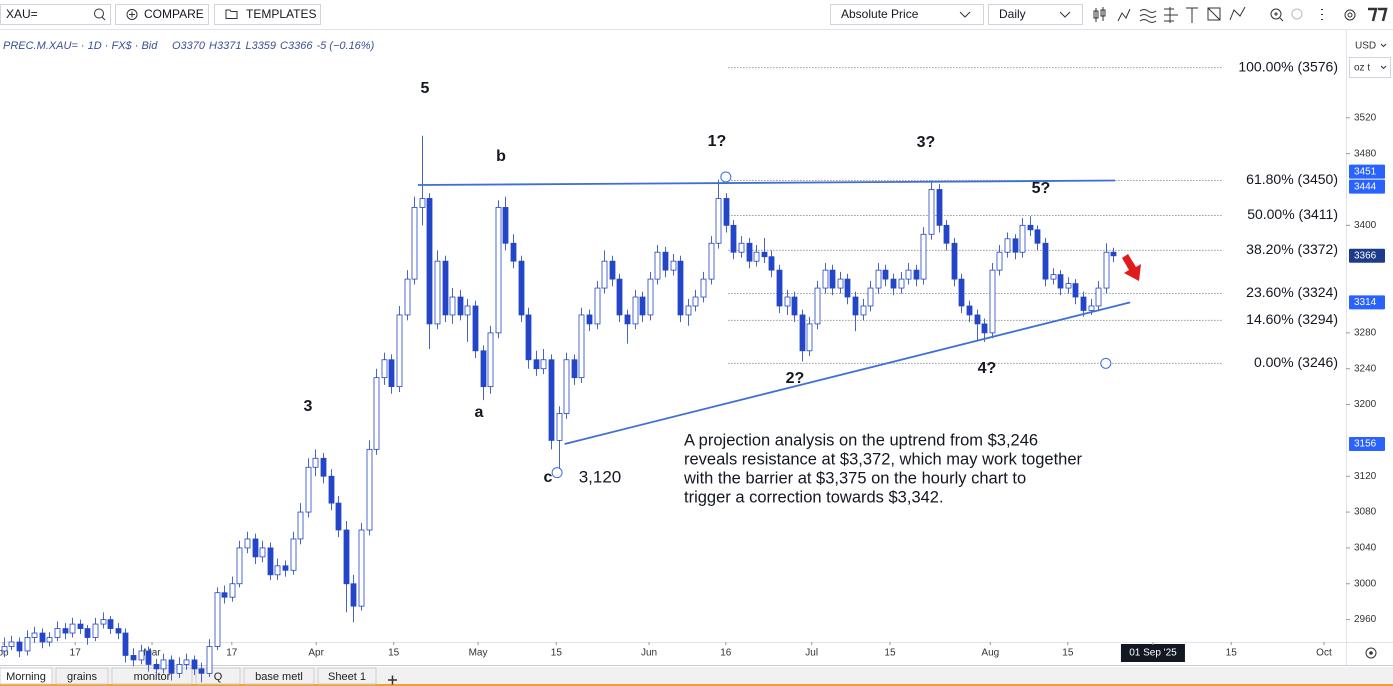 The image size is (1393, 686). I want to click on settings-icon, so click(1371, 653).